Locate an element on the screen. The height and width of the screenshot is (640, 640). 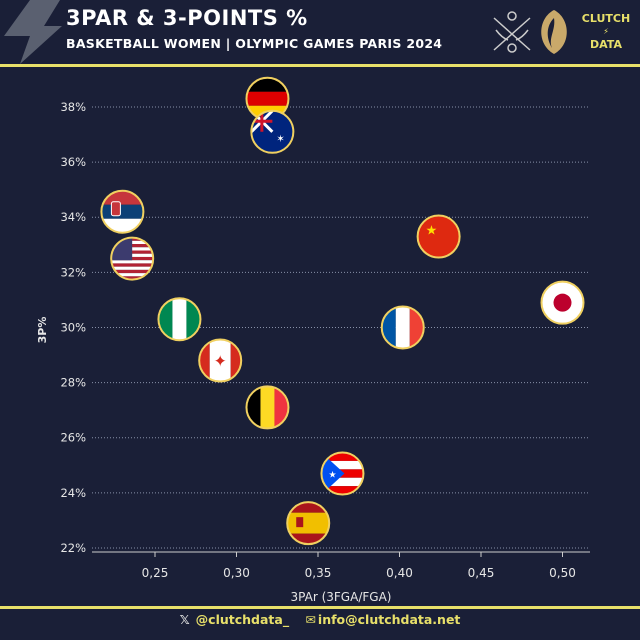
australia-flag-icon: ✶ is located at coordinates (272, 131).